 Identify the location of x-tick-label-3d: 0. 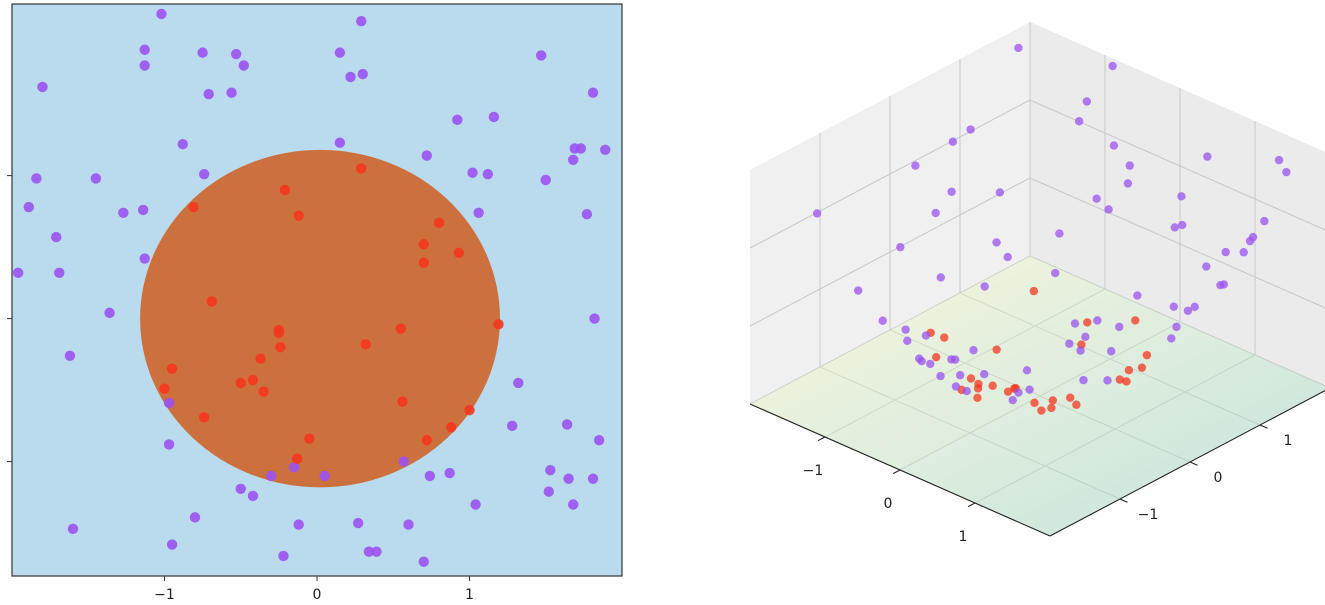
(888, 504).